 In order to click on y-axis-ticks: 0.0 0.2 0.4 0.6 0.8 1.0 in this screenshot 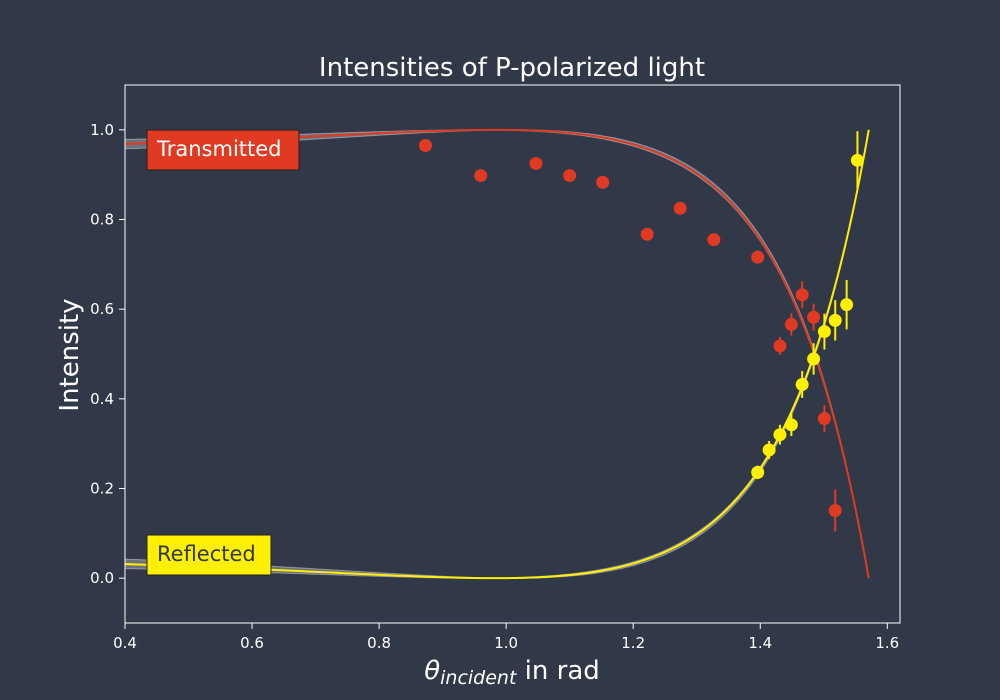, I will do `click(107, 354)`.